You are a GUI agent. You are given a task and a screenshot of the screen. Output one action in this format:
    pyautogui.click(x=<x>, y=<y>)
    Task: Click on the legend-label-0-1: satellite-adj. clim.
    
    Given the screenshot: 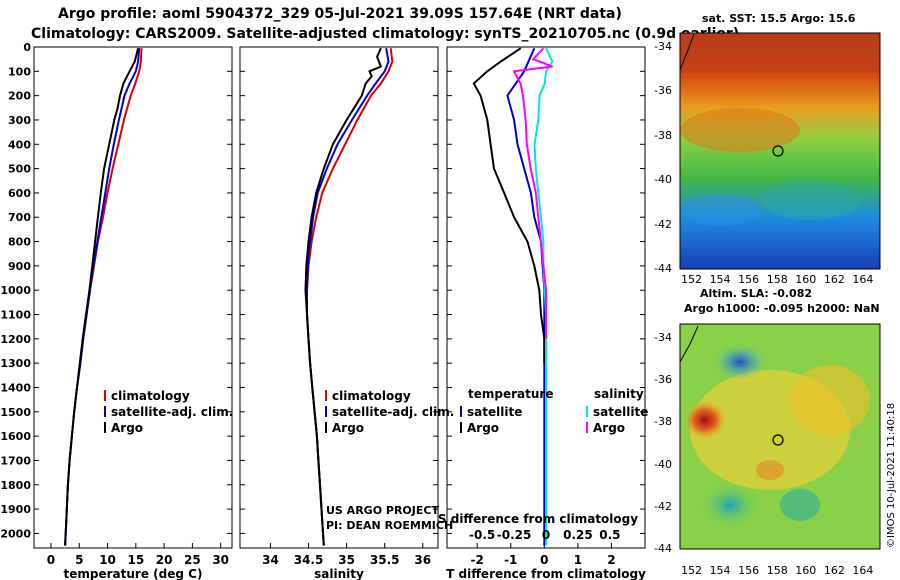 What is the action you would take?
    pyautogui.click(x=172, y=412)
    